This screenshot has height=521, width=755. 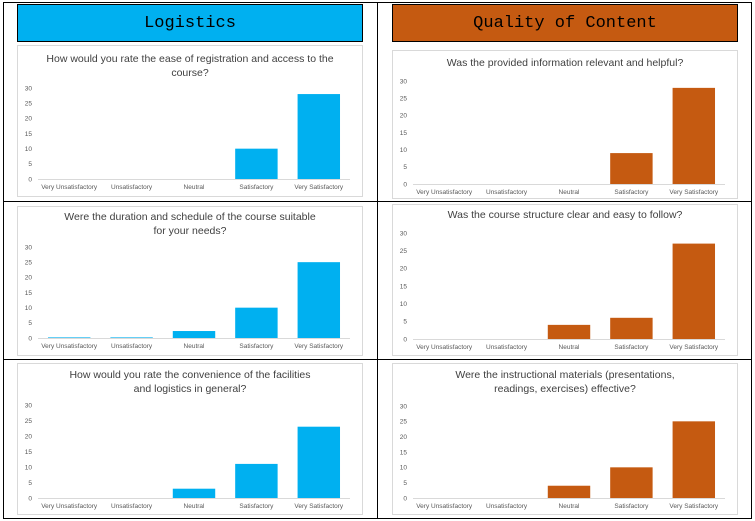 I want to click on logistics-header-title: Logistics, so click(x=190, y=23).